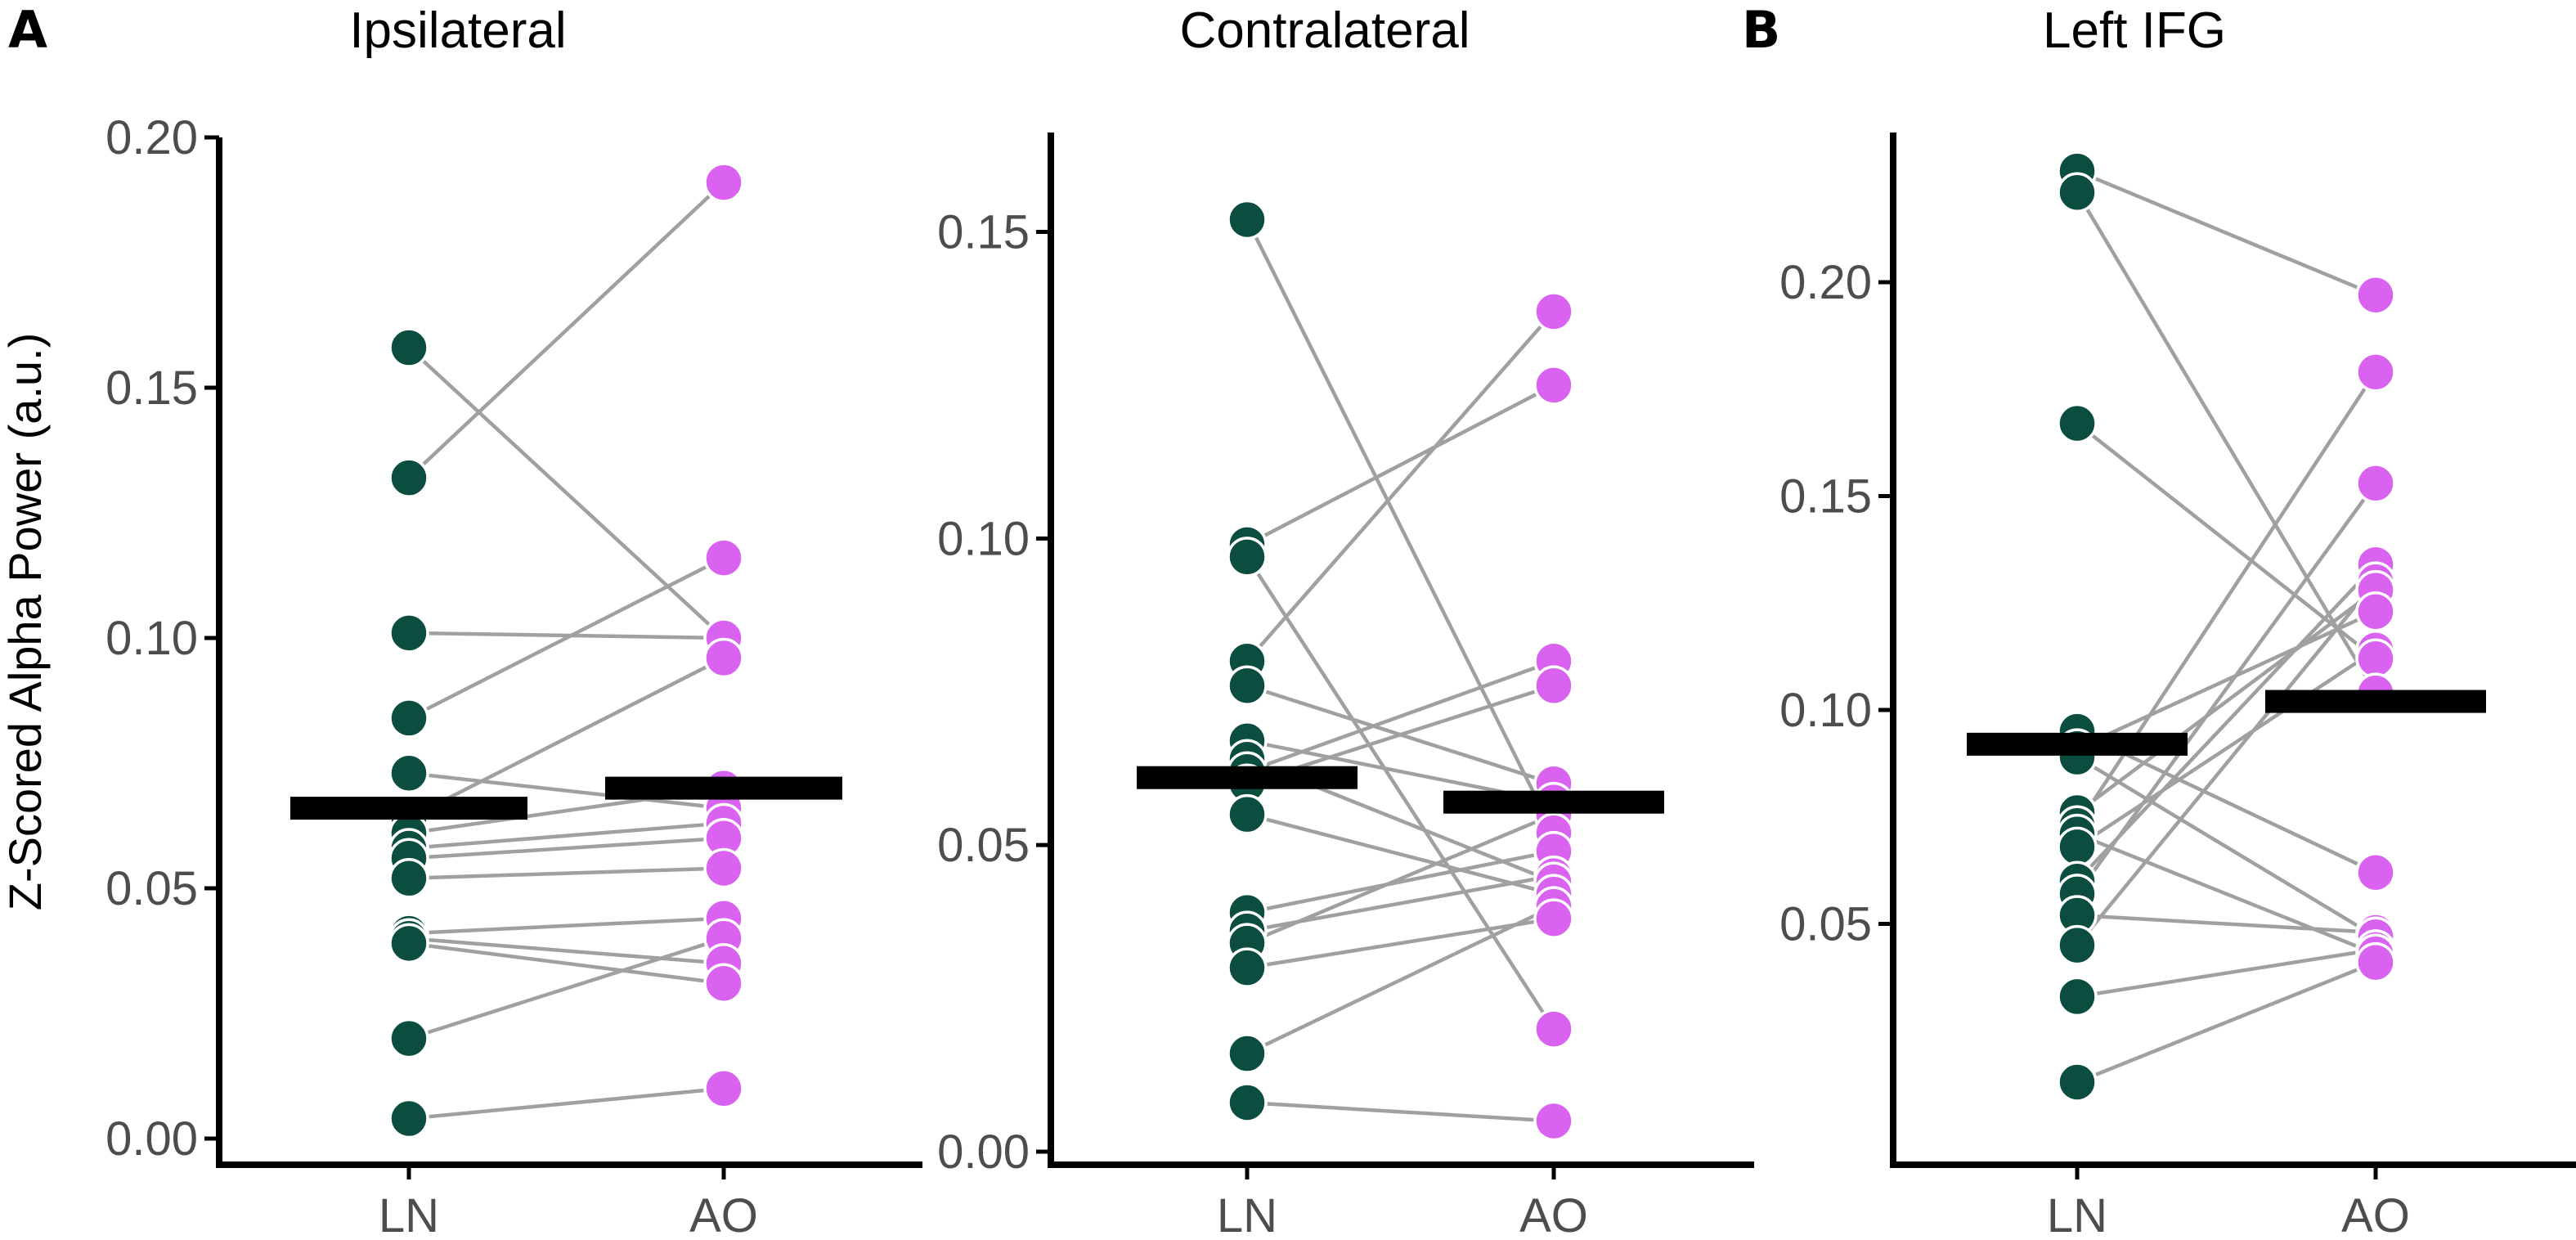  I want to click on chart-title-contralateral: Contralateral, so click(1325, 30).